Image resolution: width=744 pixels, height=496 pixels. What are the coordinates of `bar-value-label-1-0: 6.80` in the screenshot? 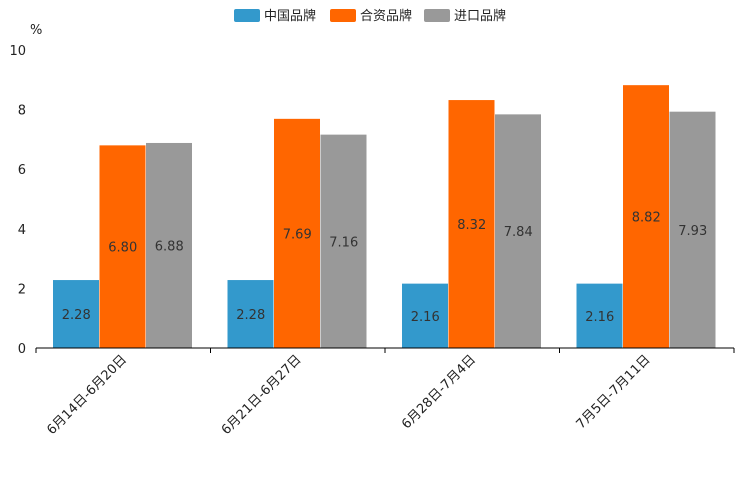 It's located at (122, 248).